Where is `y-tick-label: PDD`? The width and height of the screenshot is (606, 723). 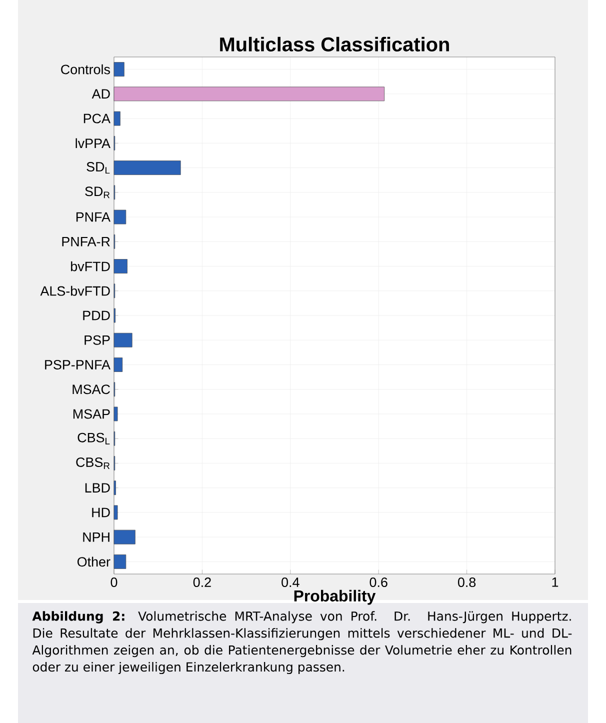
y-tick-label: PDD is located at coordinates (96, 315).